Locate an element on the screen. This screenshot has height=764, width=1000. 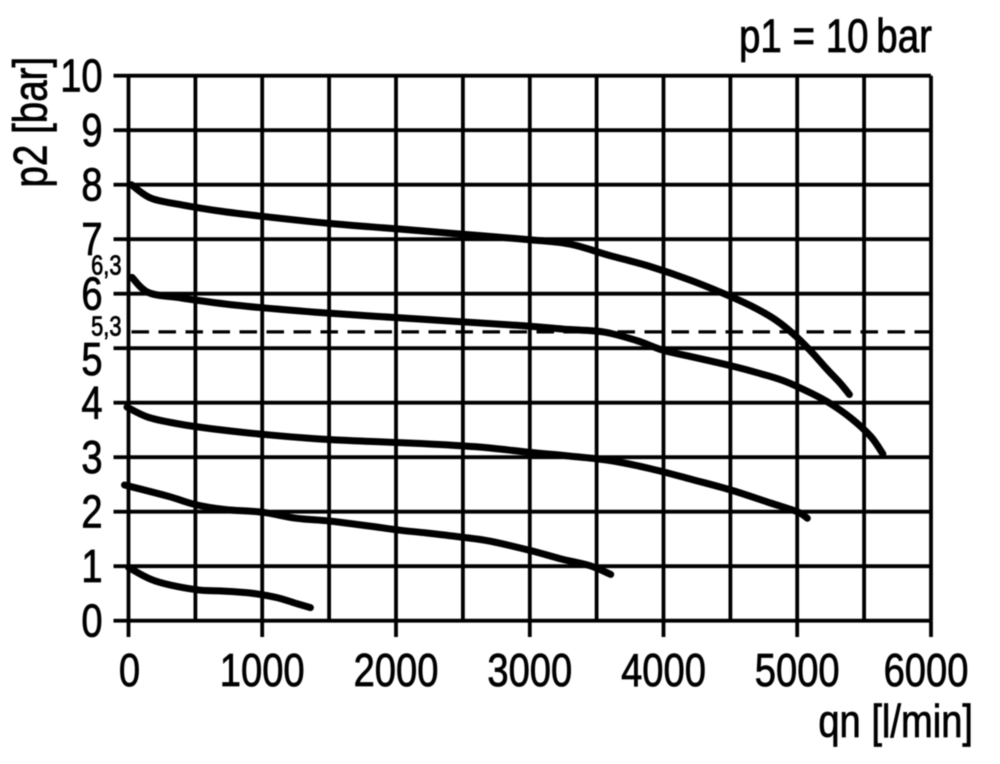
svg-text: 3 is located at coordinates (91, 458).